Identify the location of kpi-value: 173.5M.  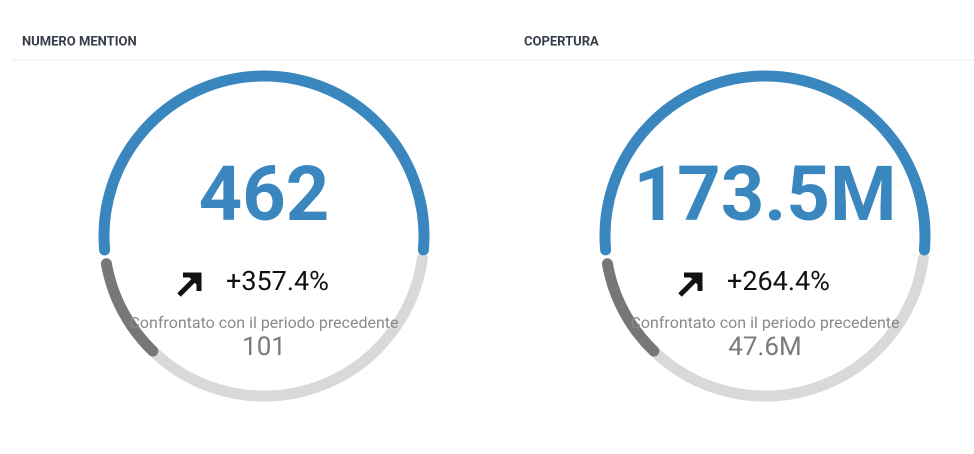
(765, 194).